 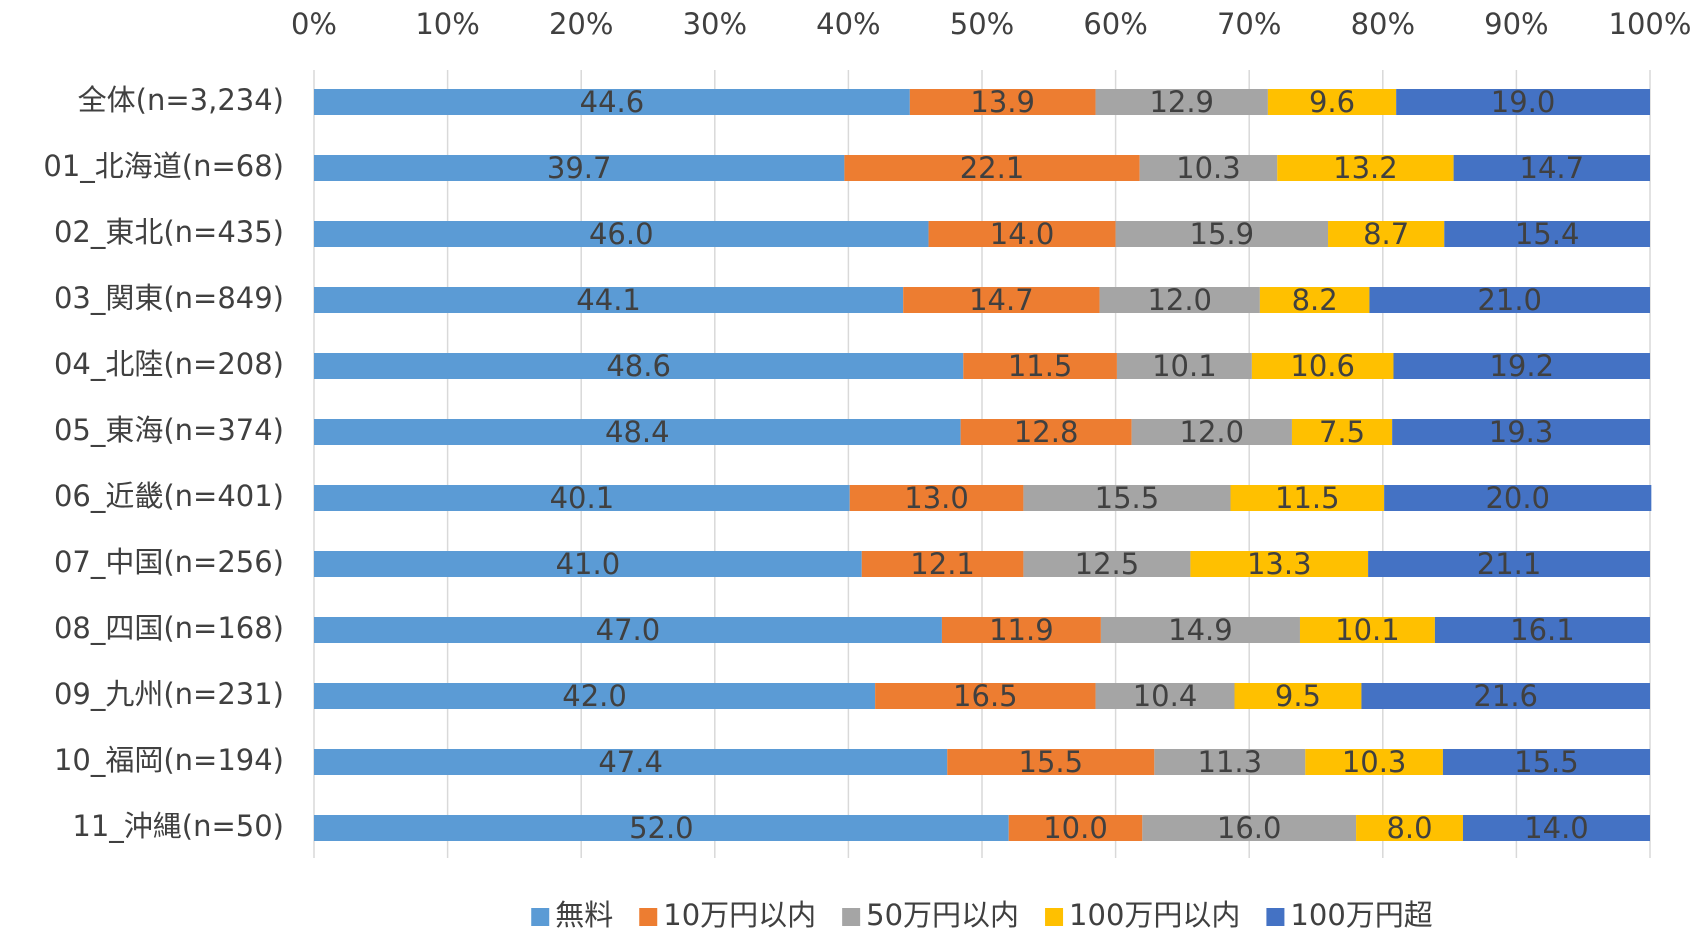 I want to click on data-label: 44.6, so click(x=612, y=102).